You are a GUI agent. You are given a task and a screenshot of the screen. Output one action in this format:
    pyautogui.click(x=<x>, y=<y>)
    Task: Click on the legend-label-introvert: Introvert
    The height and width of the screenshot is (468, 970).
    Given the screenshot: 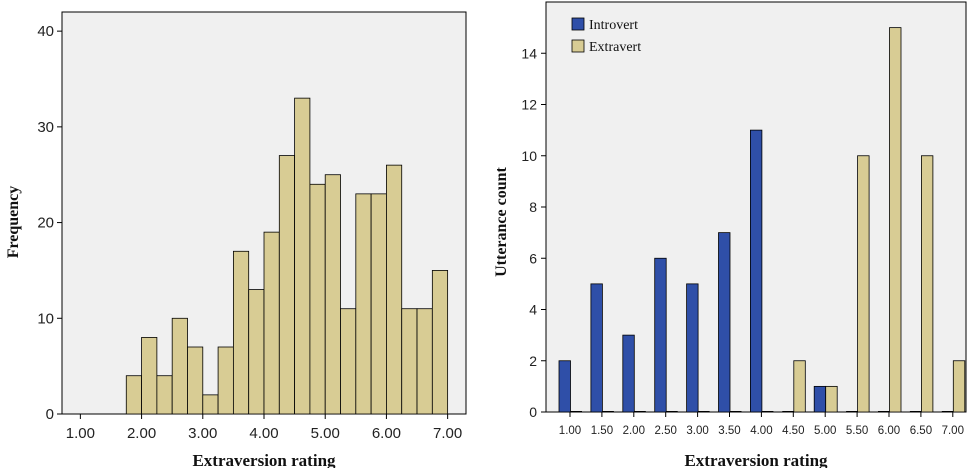 What is the action you would take?
    pyautogui.click(x=613, y=25)
    